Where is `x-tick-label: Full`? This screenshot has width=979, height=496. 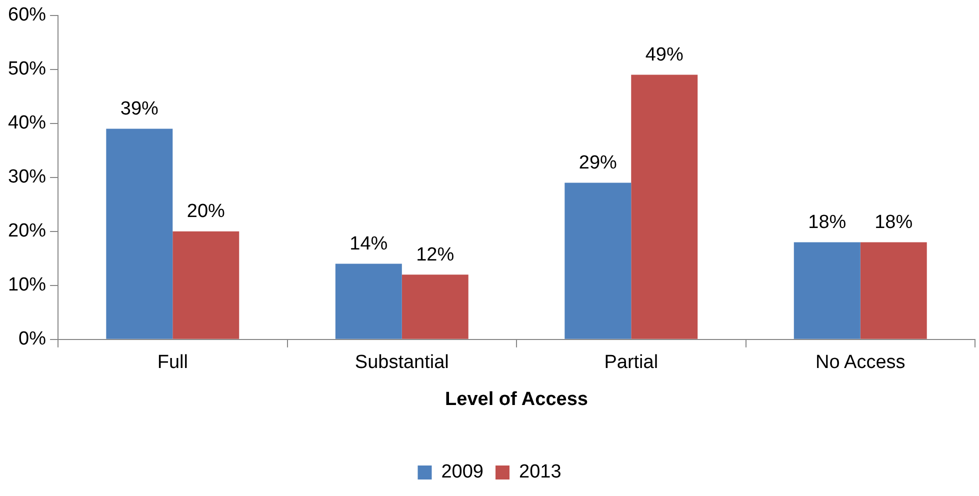
x-tick-label: Full is located at coordinates (172, 363).